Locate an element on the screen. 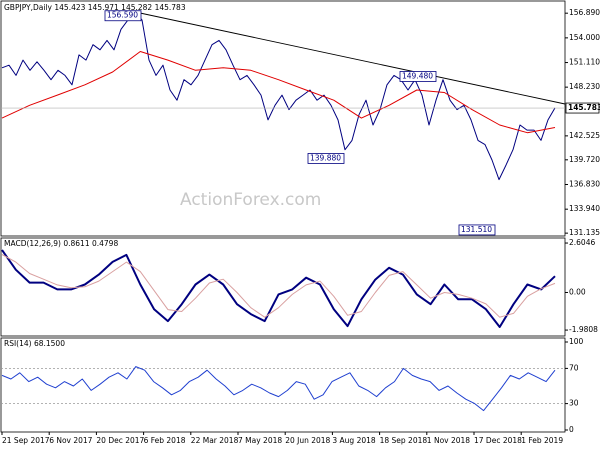  y-tick-label: 70 is located at coordinates (574, 367).